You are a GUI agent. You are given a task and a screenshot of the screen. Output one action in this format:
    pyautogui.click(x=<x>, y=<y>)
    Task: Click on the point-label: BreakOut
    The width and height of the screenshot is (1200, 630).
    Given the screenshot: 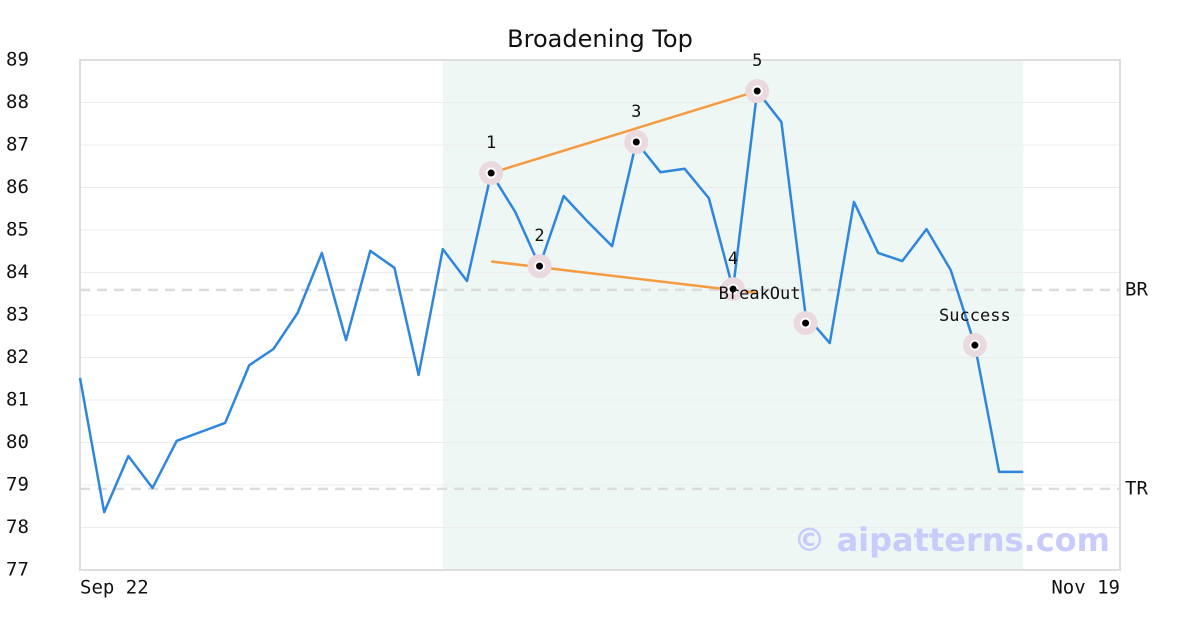 What is the action you would take?
    pyautogui.click(x=760, y=294)
    